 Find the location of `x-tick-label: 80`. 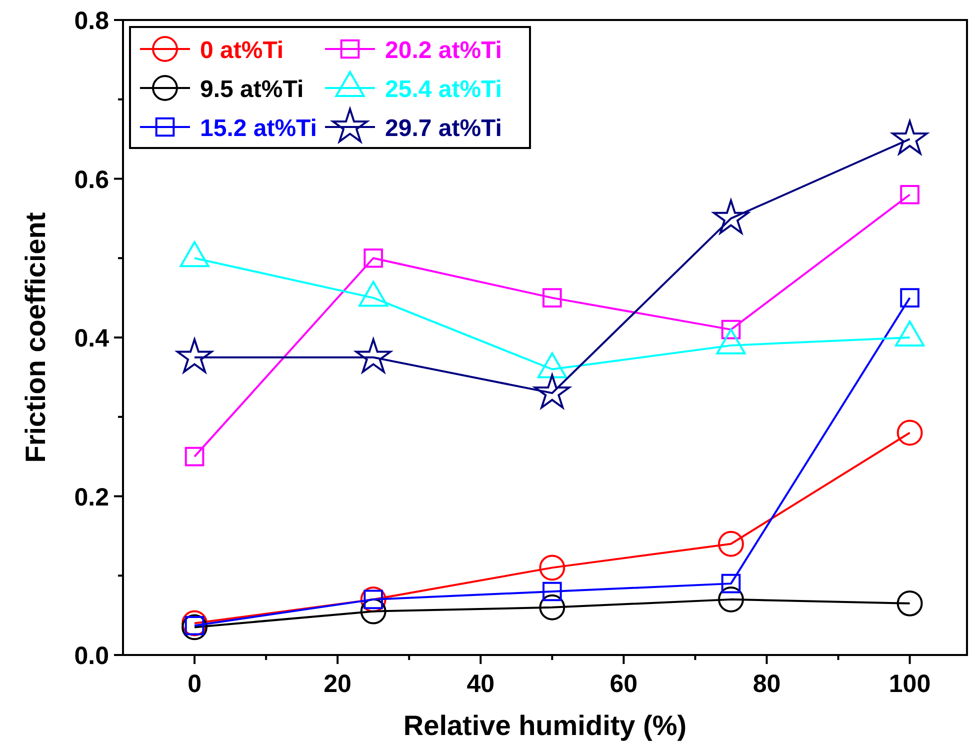

x-tick-label: 80 is located at coordinates (766, 684).